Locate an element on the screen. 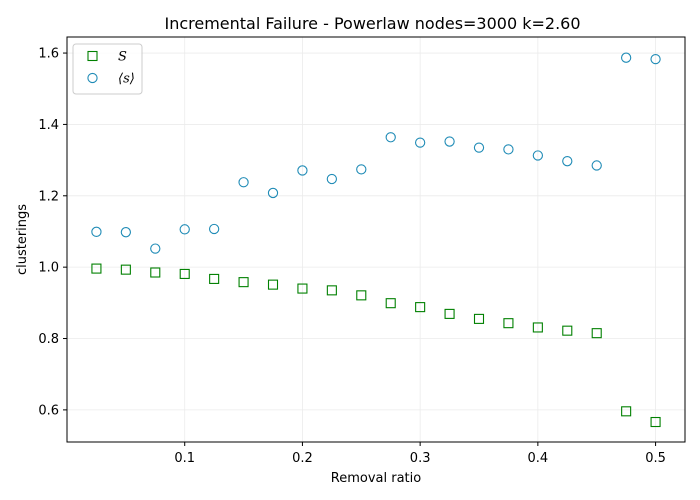 Image resolution: width=700 pixels, height=500 pixels. legend: S ⟨s⟩ is located at coordinates (107, 69).